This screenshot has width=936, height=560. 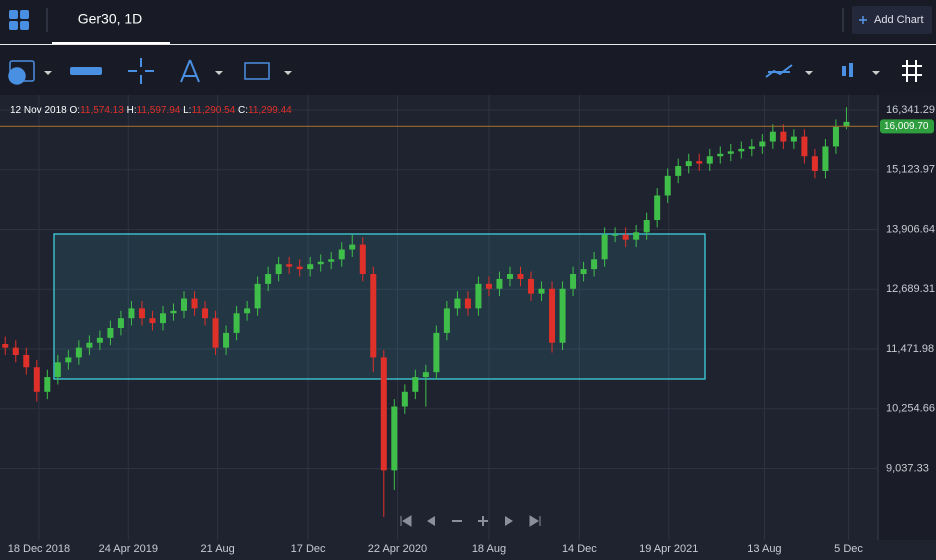 What do you see at coordinates (906, 126) in the screenshot?
I see `last-price-label: 16,009.70` at bounding box center [906, 126].